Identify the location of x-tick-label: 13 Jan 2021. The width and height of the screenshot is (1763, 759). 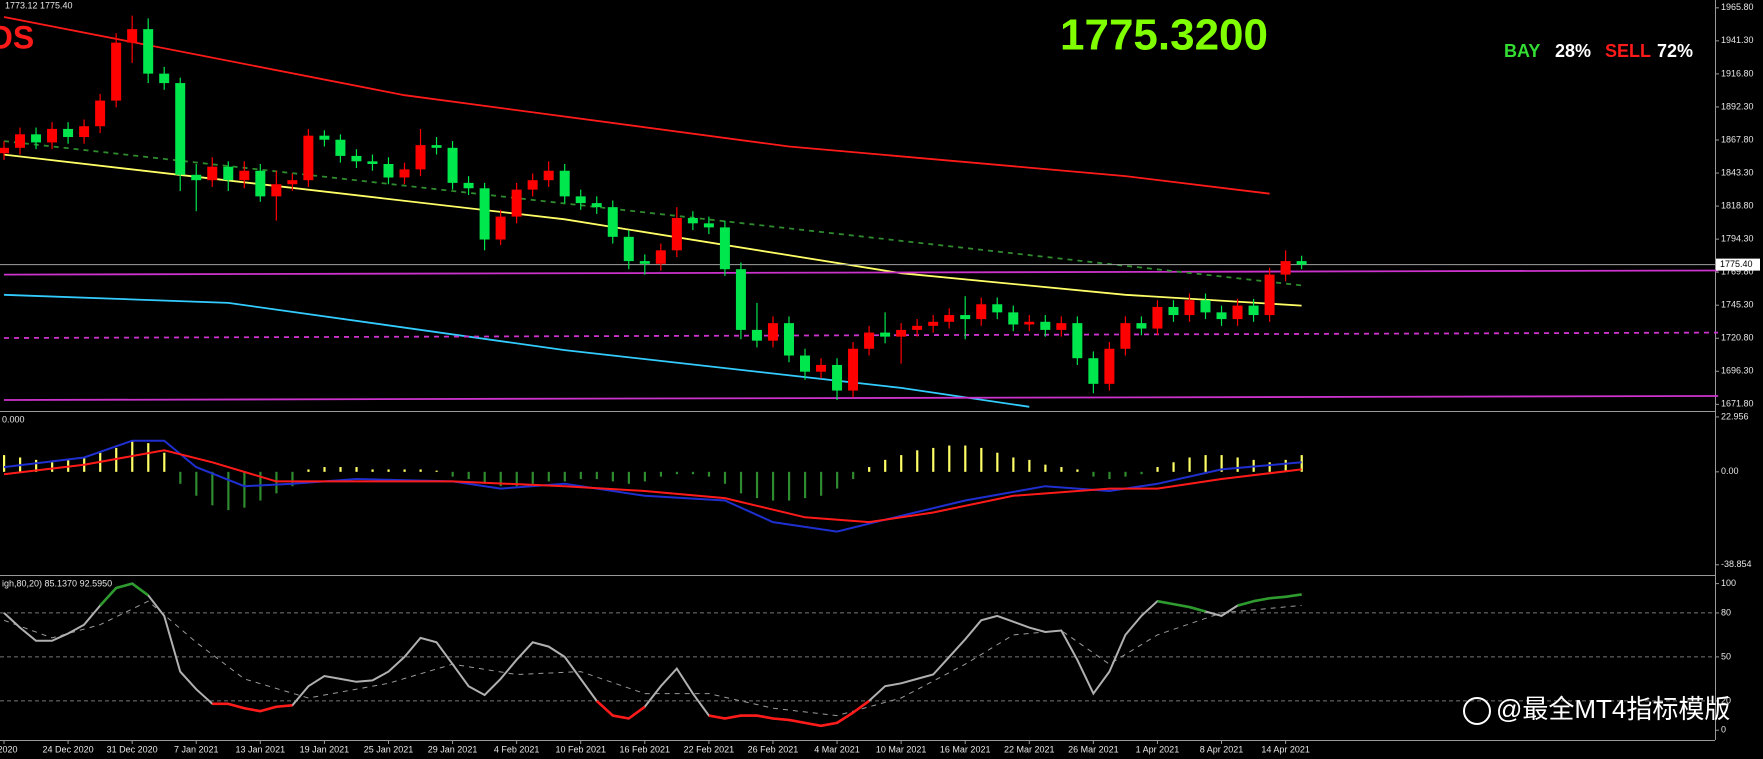
(261, 749).